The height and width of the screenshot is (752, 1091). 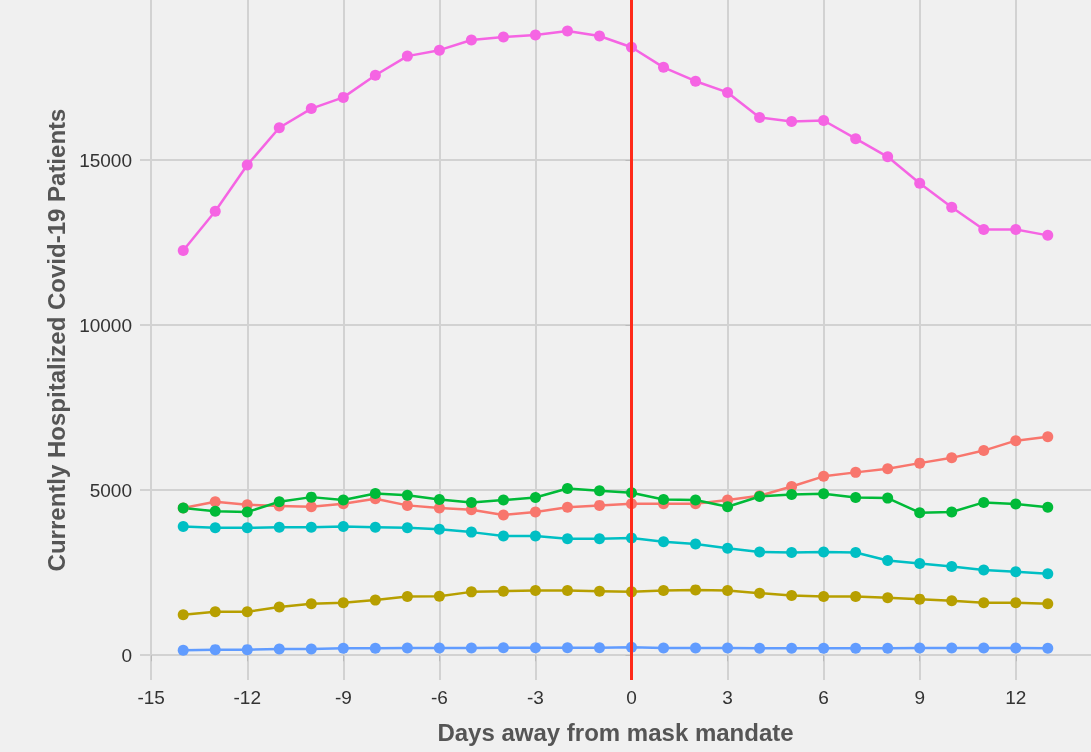 What do you see at coordinates (56, 340) in the screenshot?
I see `y-axis-title: Currently Hospitalized Covid-19 Patients` at bounding box center [56, 340].